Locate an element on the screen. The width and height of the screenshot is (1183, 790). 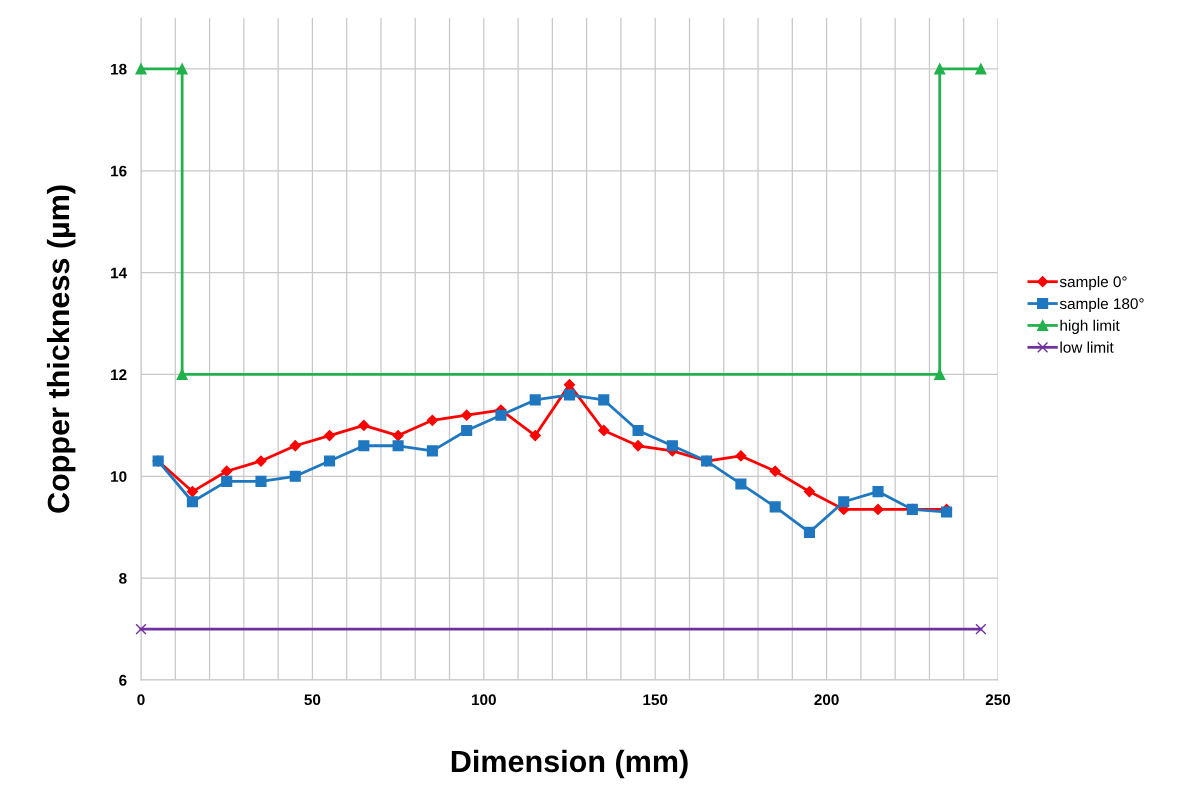
x-tick-label: 150 is located at coordinates (655, 700).